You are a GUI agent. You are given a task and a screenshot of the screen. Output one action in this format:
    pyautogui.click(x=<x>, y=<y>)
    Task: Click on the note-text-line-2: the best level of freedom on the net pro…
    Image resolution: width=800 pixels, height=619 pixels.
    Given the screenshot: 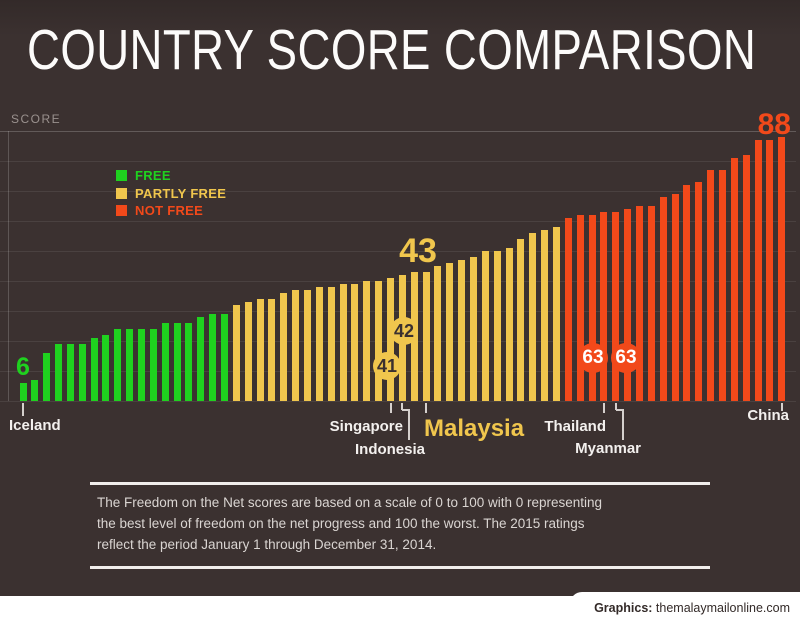 What is the action you would take?
    pyautogui.click(x=341, y=523)
    